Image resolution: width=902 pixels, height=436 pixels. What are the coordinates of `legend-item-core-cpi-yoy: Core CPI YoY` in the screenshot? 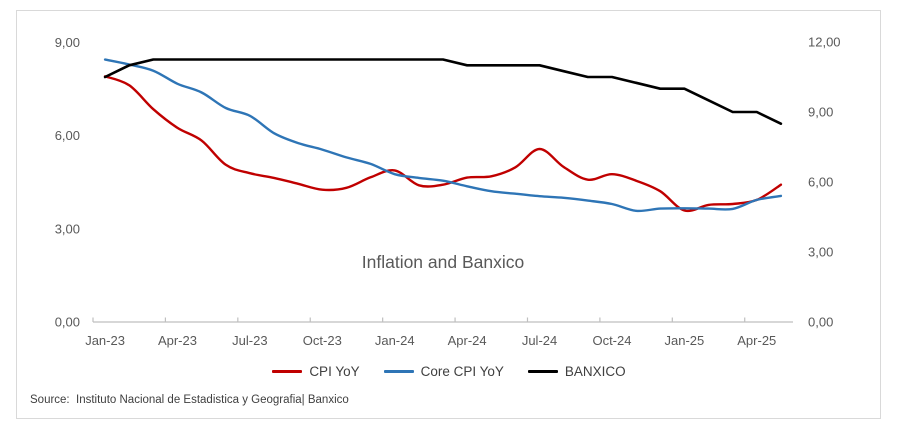 It's located at (443, 371).